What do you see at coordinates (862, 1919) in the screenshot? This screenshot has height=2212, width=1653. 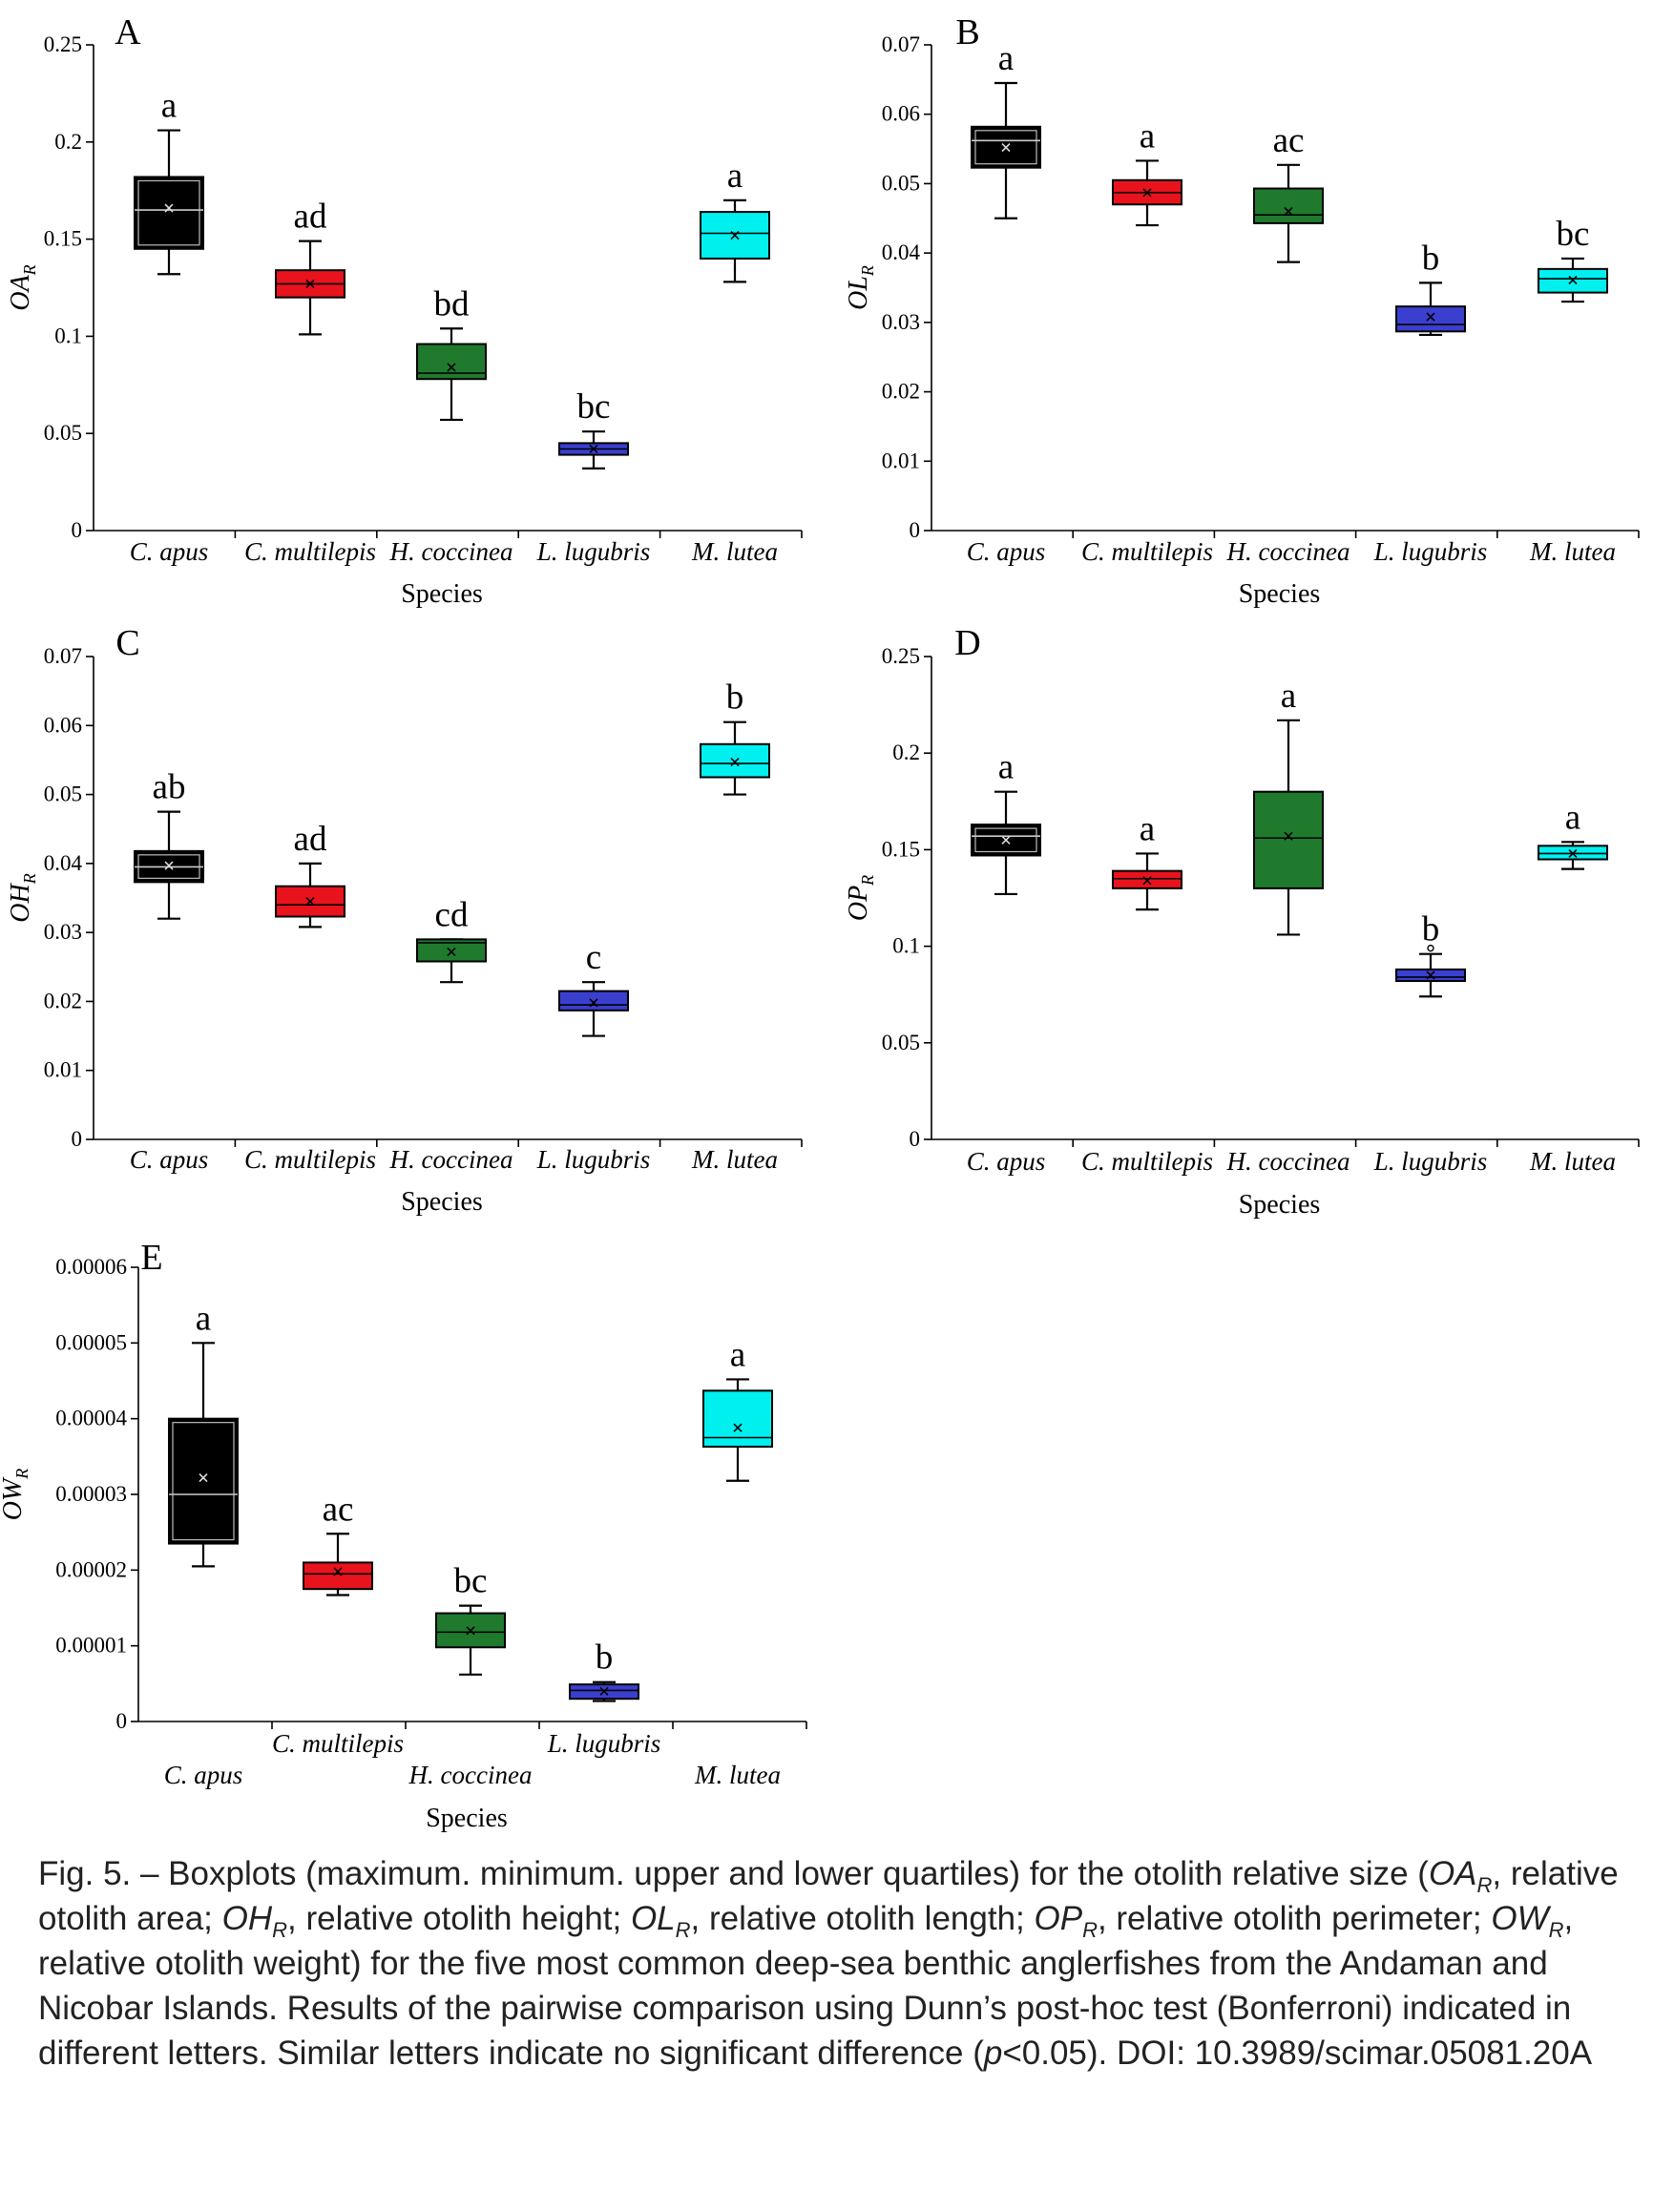 I see `caption-text: , relative otolith length;` at bounding box center [862, 1919].